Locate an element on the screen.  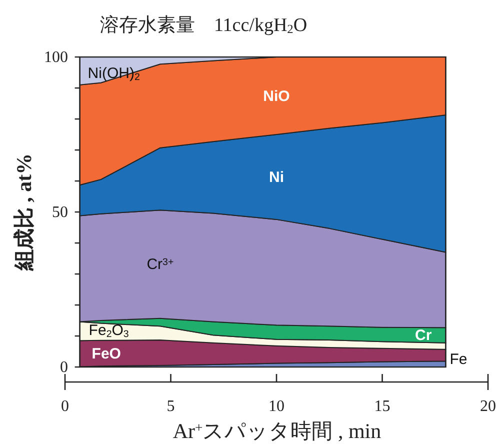
y-tick-label: 0 is located at coordinates (64, 367).